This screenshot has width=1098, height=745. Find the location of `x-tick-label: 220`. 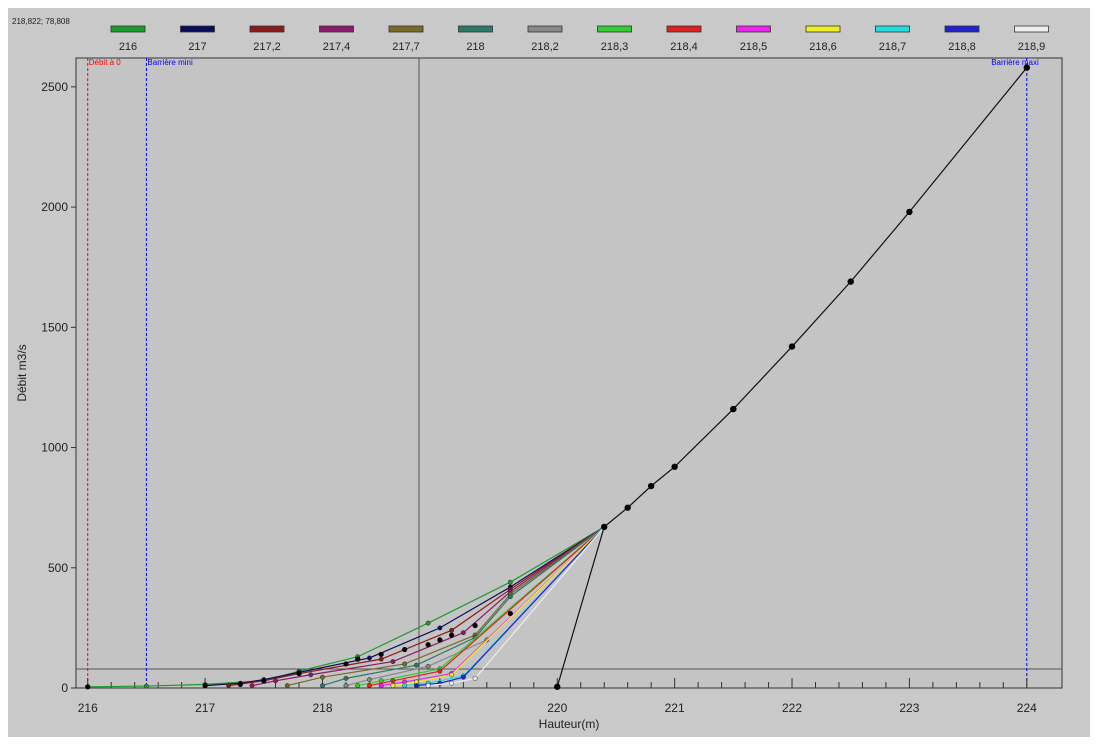

x-tick-label: 220 is located at coordinates (557, 708).